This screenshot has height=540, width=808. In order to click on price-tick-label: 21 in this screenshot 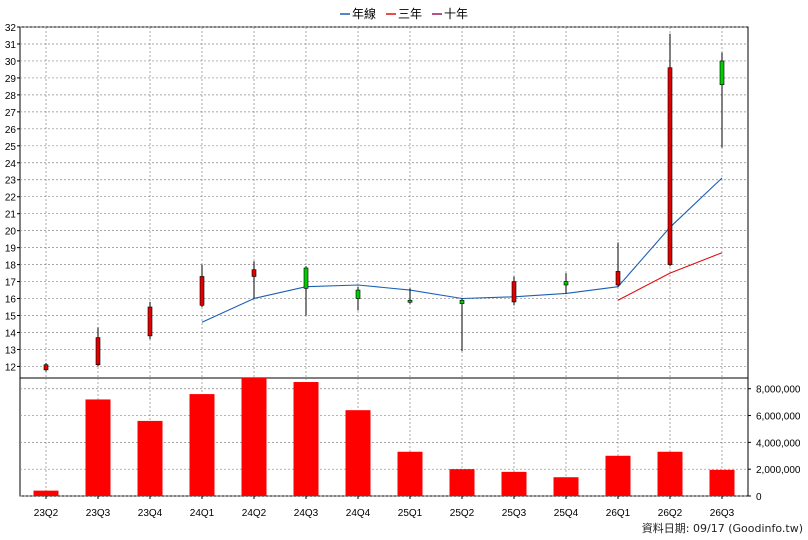, I will do `click(11, 215)`.